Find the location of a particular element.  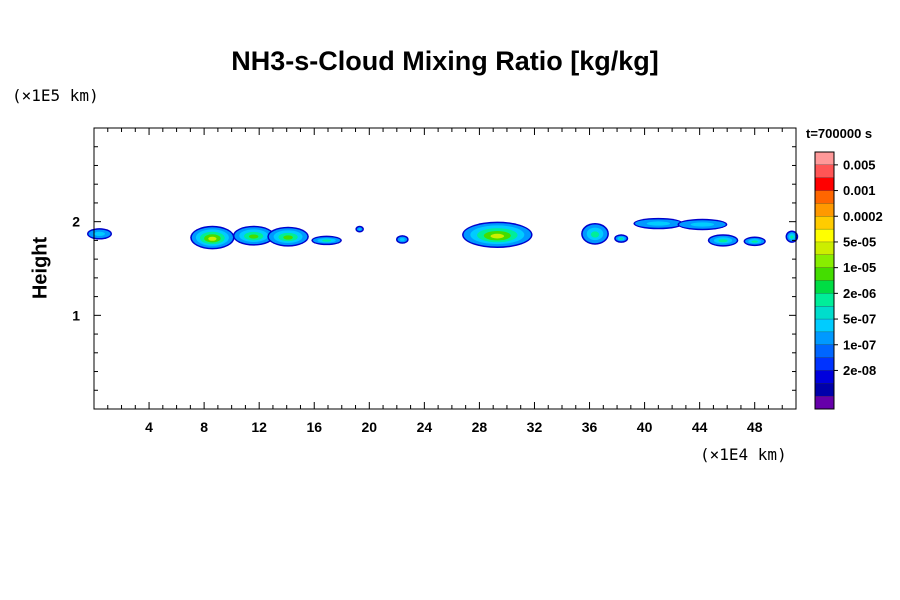

colorbar-label: 2e-08 is located at coordinates (859, 370).